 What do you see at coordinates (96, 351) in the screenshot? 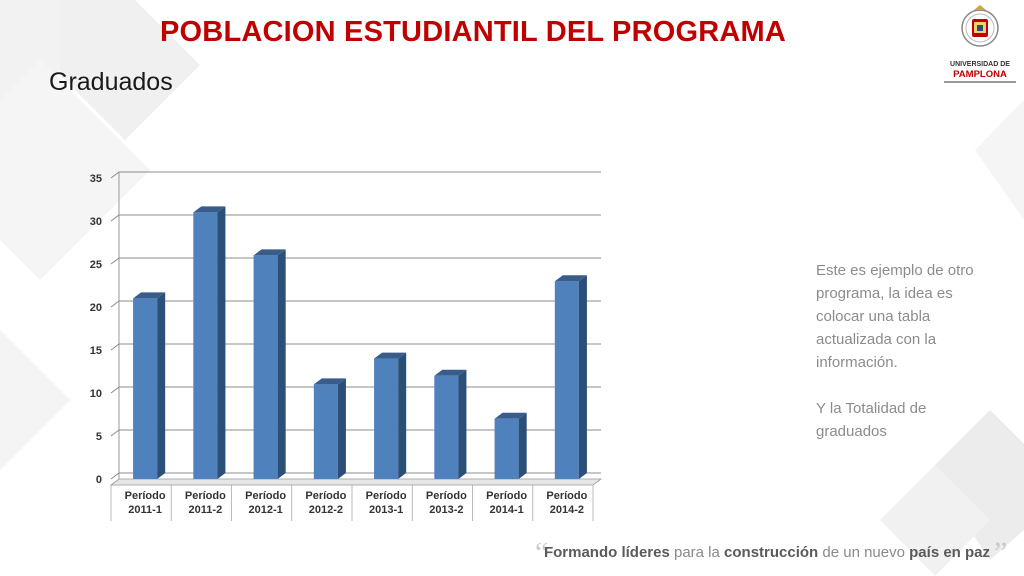
I see `y-tick-label: 15` at bounding box center [96, 351].